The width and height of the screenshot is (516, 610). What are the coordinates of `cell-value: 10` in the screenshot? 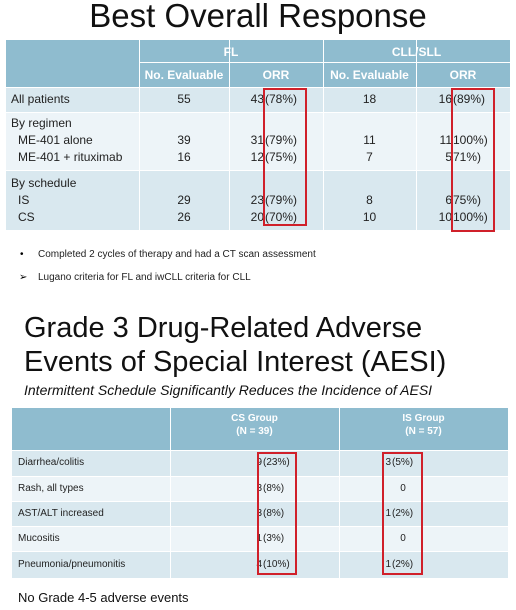 It's located at (369, 217).